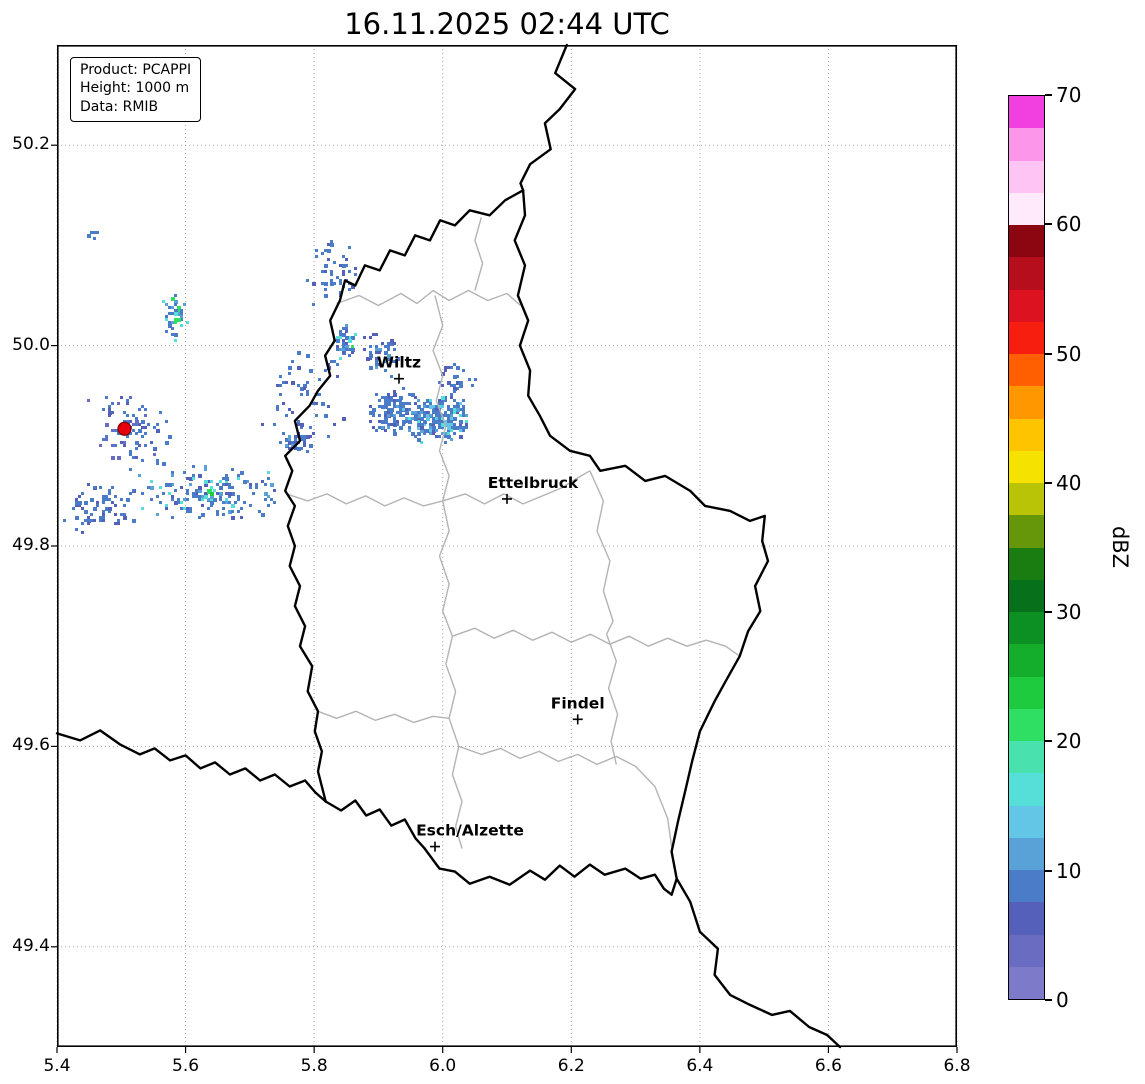  What do you see at coordinates (399, 363) in the screenshot?
I see `city-label: Wiltz` at bounding box center [399, 363].